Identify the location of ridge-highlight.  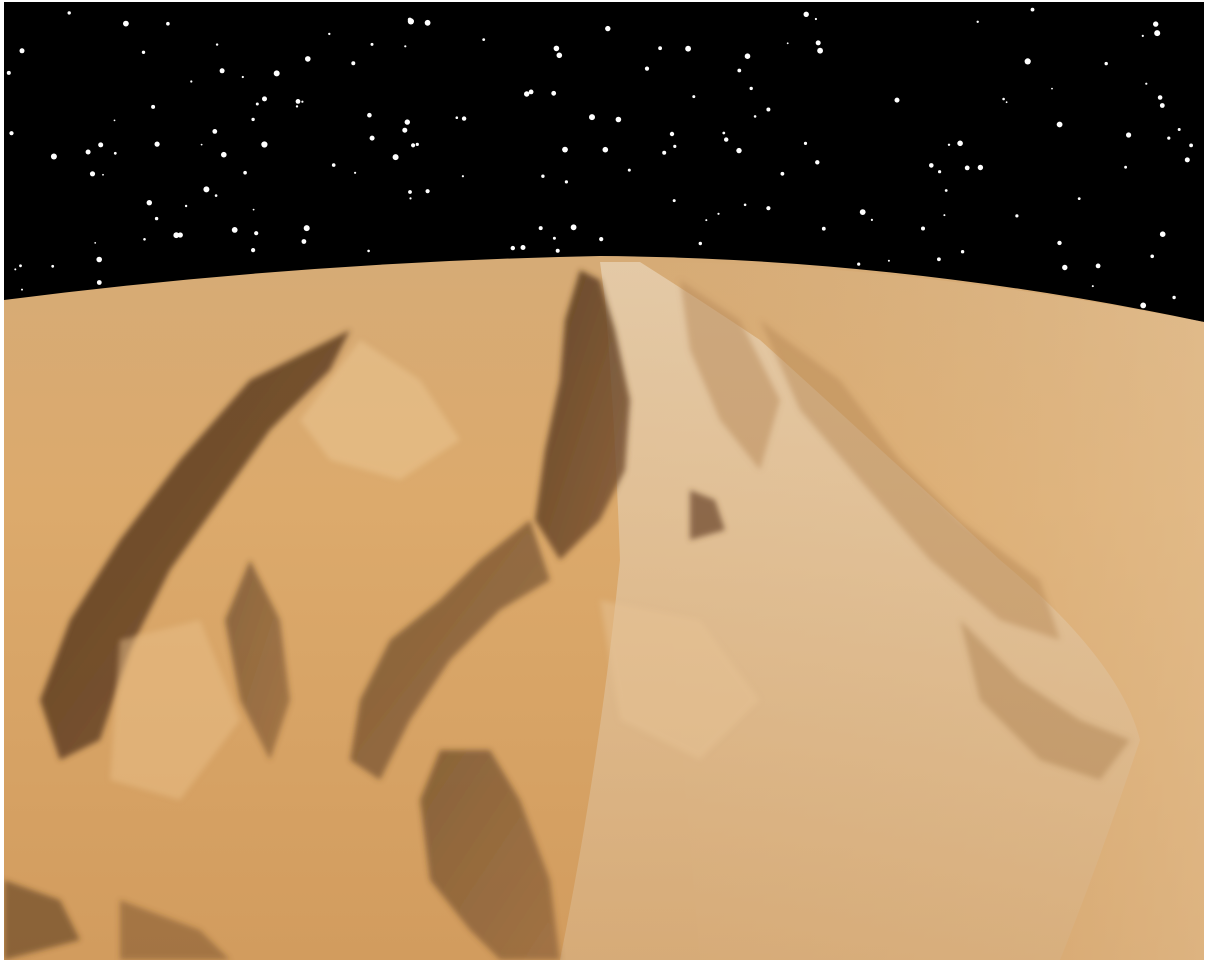
(175, 710).